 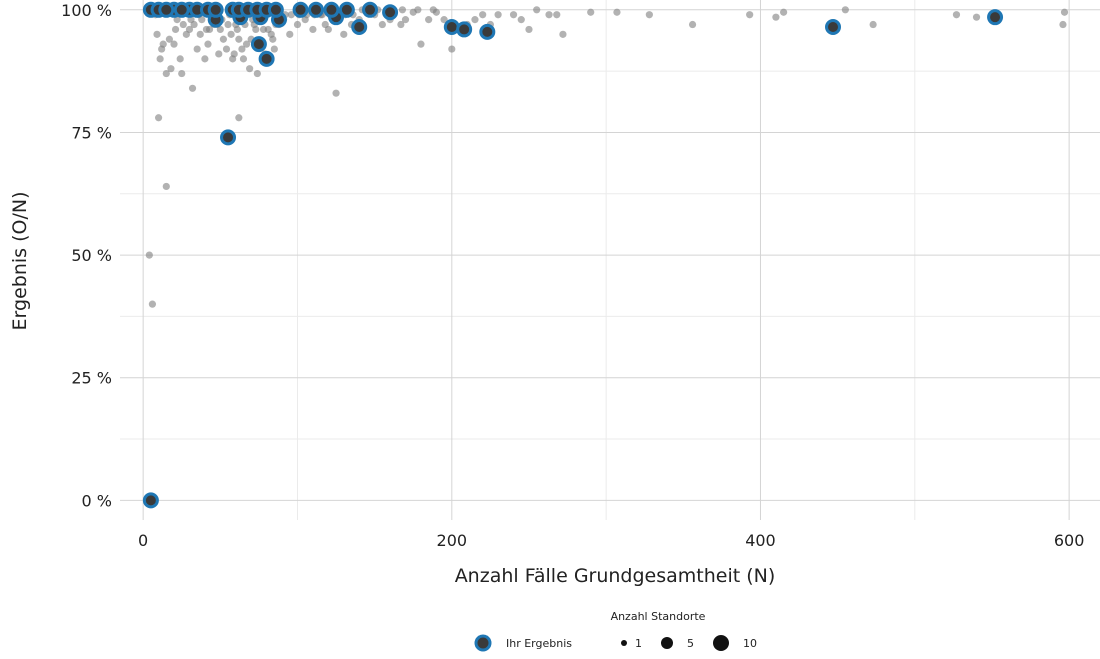 I want to click on legend-title: Anzahl Standorte, so click(x=658, y=616).